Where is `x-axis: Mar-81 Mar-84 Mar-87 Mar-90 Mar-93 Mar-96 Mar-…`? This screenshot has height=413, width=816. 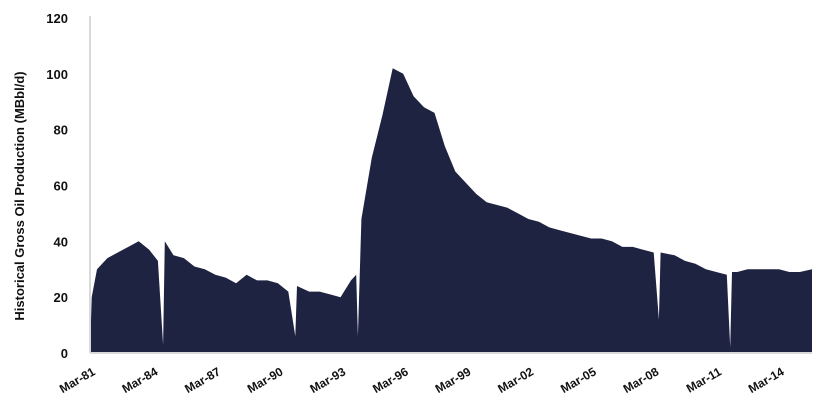
x-axis: Mar-81 Mar-84 Mar-87 Mar-90 Mar-93 Mar-96 Mar-… is located at coordinates (434, 374).